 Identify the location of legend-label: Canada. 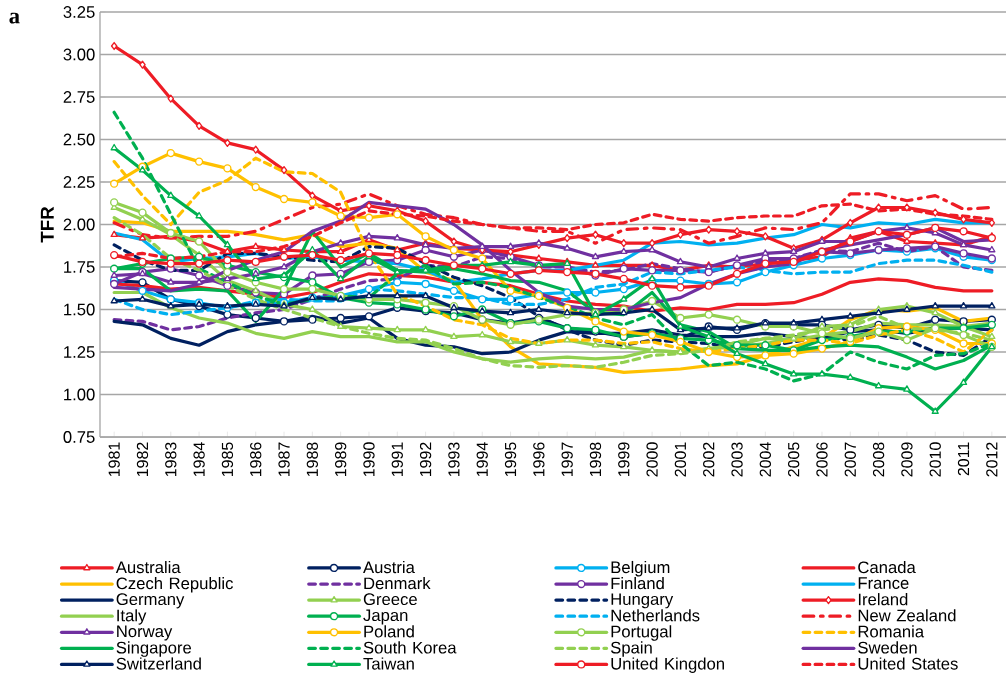
(887, 567).